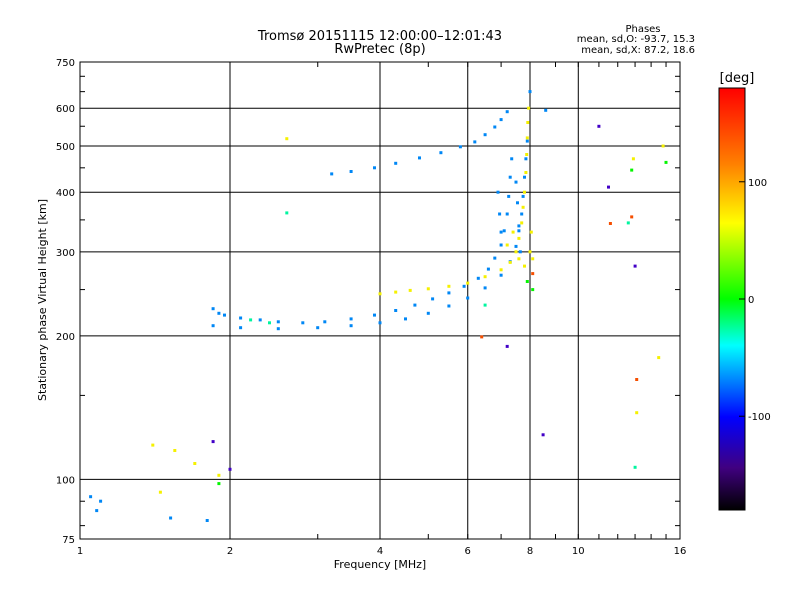  What do you see at coordinates (638, 50) in the screenshot?
I see `stats-x-mode: mean, sd,X: 87.2, 18.6` at bounding box center [638, 50].